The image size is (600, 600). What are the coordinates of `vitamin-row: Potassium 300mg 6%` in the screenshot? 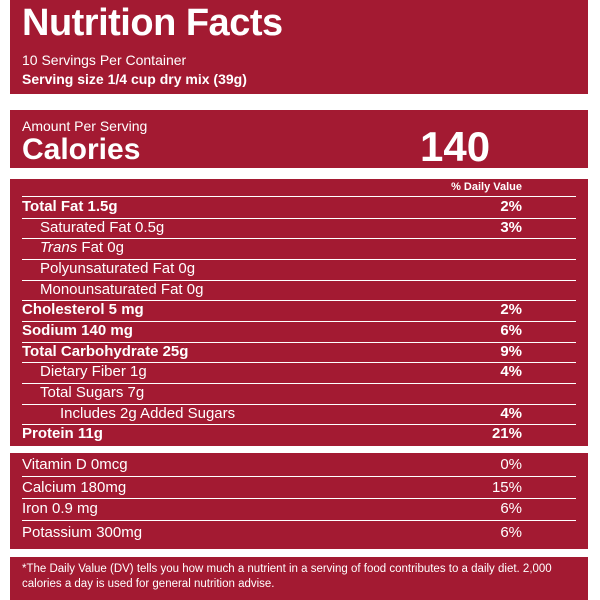 It's located at (299, 533).